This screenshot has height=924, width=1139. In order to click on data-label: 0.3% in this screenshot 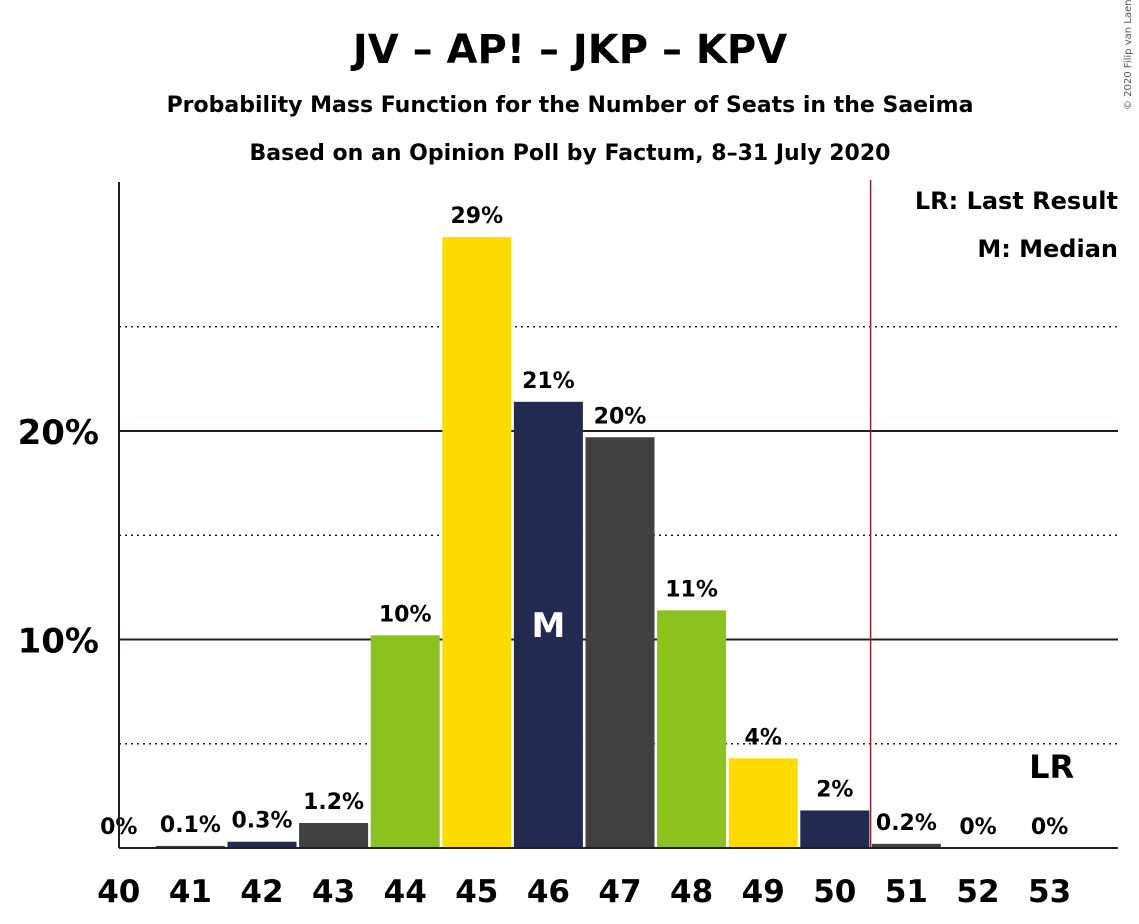, I will do `click(261, 821)`.